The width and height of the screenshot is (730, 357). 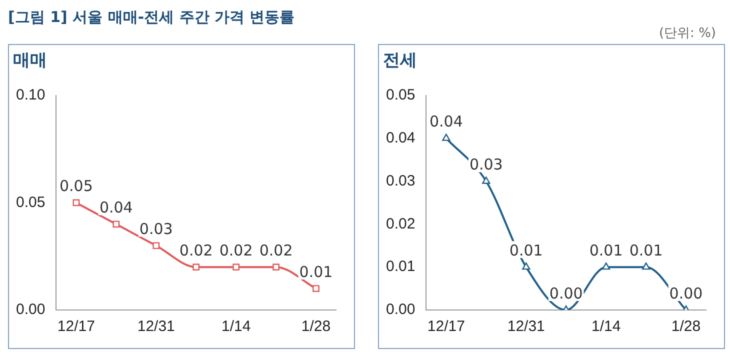 What do you see at coordinates (400, 60) in the screenshot?
I see `chart-title: 전세` at bounding box center [400, 60].